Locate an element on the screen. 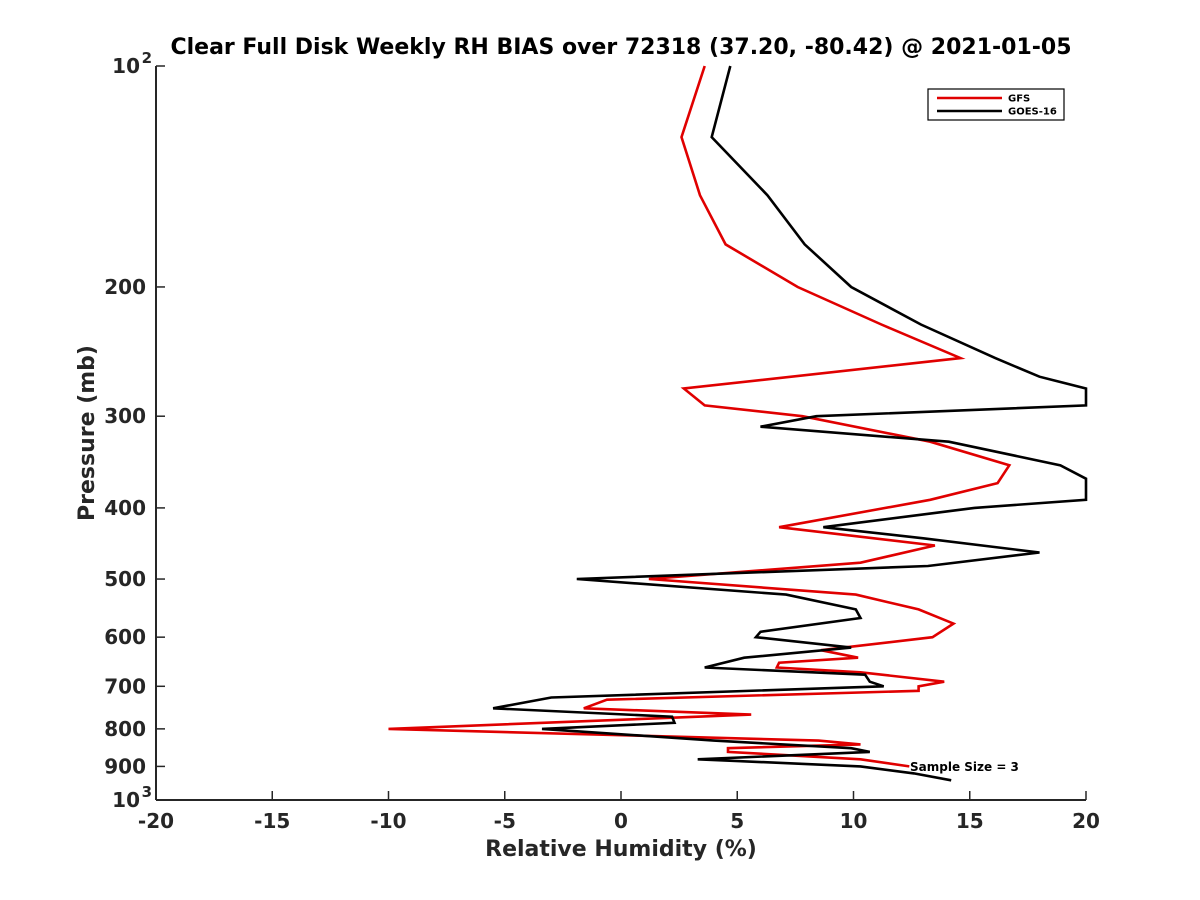 The width and height of the screenshot is (1200, 900). x-tick-label: -10 is located at coordinates (388, 821).